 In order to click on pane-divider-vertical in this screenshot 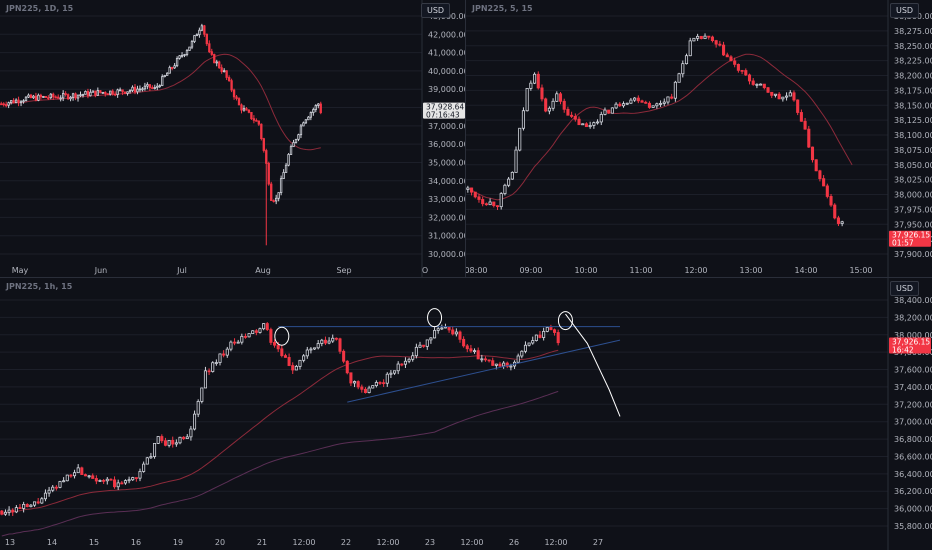, I will do `click(465, 138)`.